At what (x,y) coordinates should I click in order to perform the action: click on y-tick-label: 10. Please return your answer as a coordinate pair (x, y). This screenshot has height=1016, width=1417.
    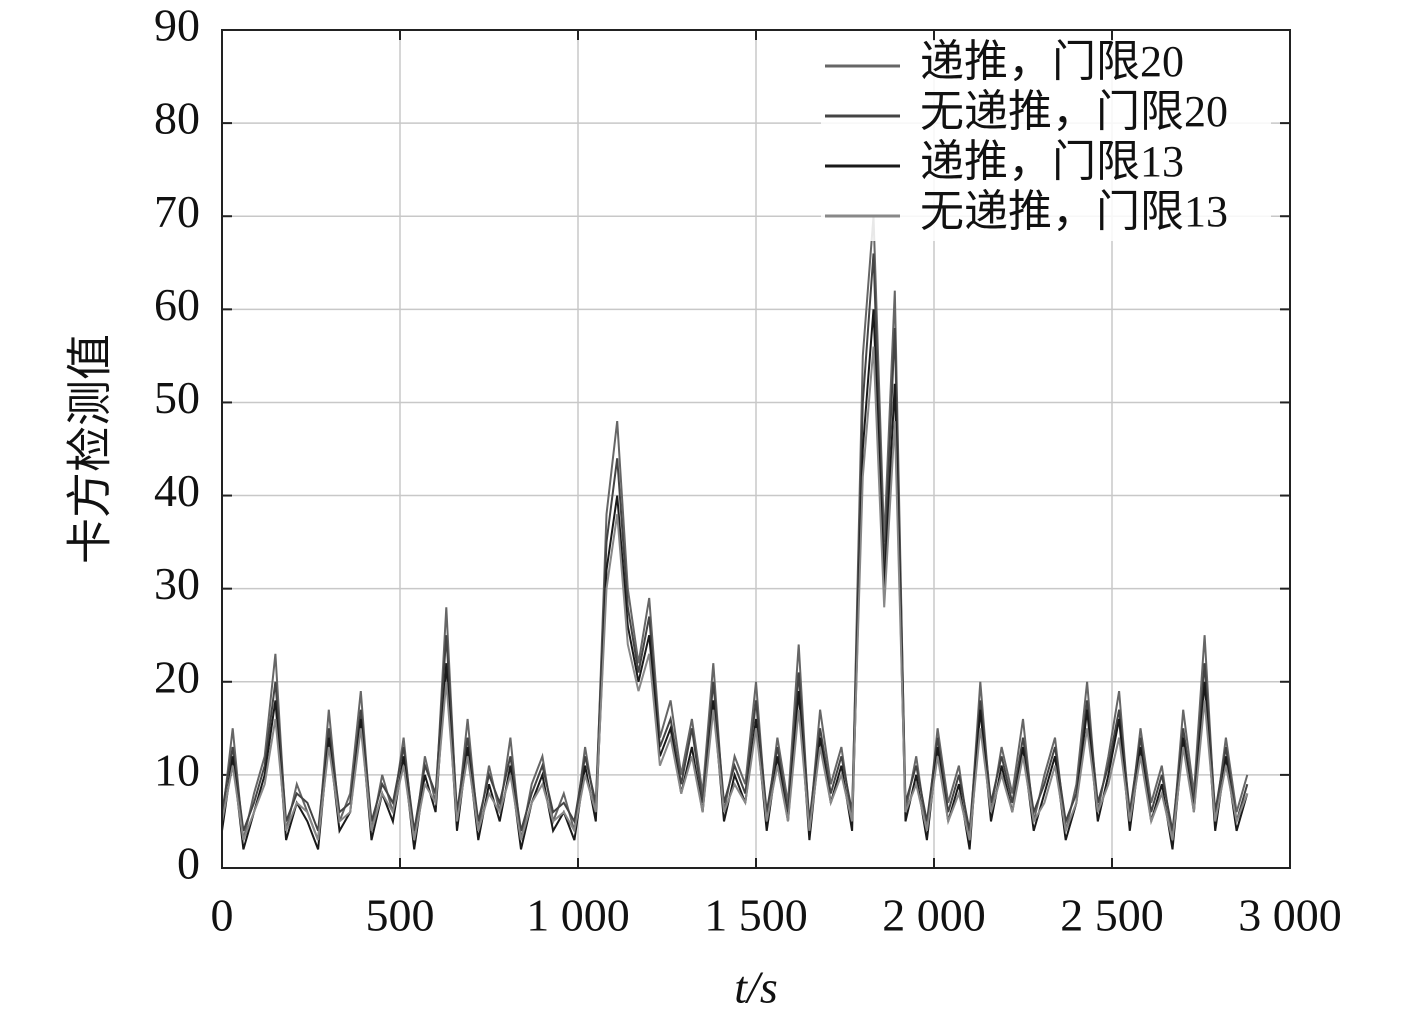
    Looking at the image, I should click on (177, 769).